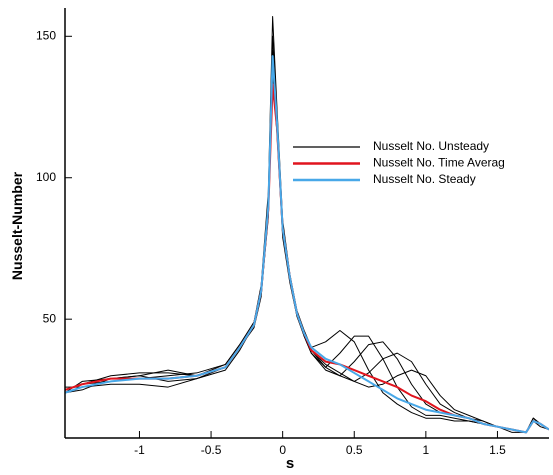 The width and height of the screenshot is (553, 475). What do you see at coordinates (497, 450) in the screenshot?
I see `x-tick-label: 1.5` at bounding box center [497, 450].